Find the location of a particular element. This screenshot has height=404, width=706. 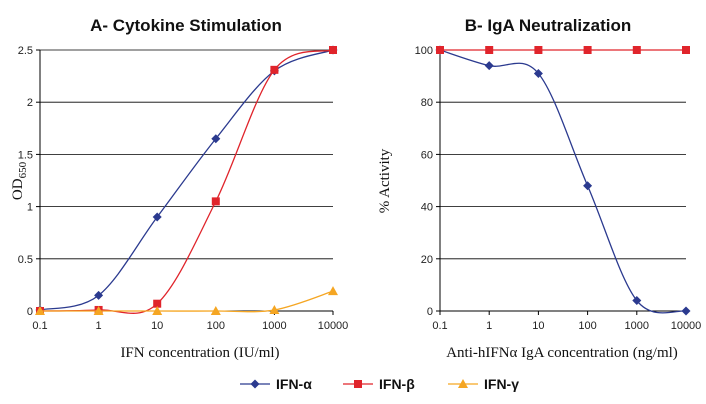

y-tick-label: 1 is located at coordinates (30, 208).